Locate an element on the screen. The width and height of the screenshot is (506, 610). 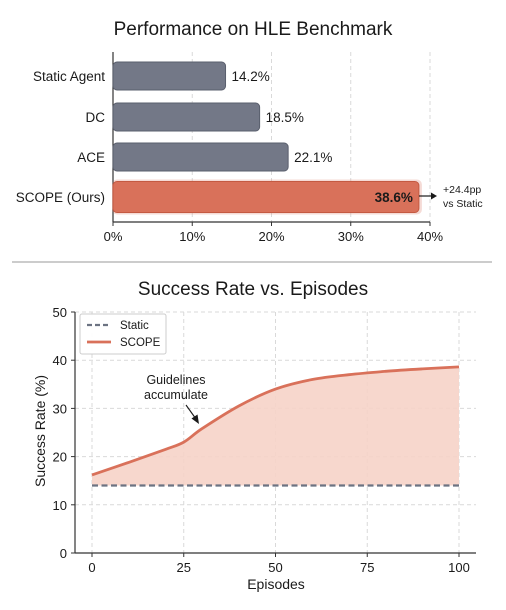
bar-chart-value-labels: 14.2% 18.5% 22.1% 38.6% is located at coordinates (322, 137).